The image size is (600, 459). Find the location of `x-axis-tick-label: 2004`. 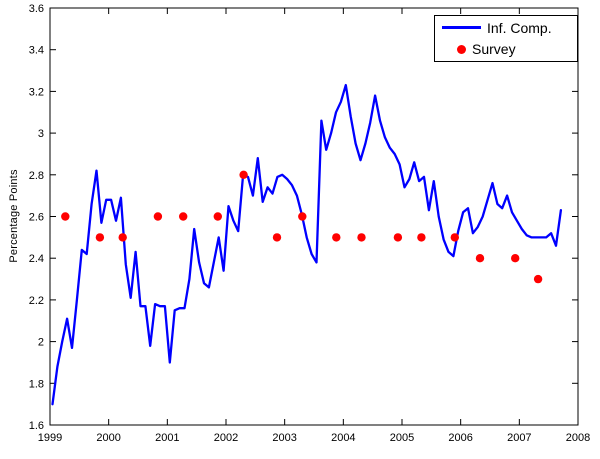

x-axis-tick-label: 2004 is located at coordinates (343, 438).